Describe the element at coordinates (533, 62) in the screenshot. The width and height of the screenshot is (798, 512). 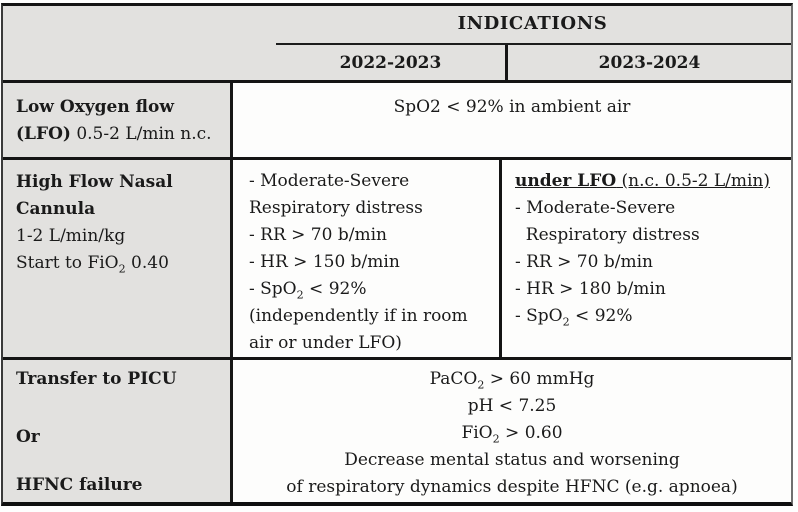
I see `year-columns-header: 2022-2023 2023-2024` at that location.